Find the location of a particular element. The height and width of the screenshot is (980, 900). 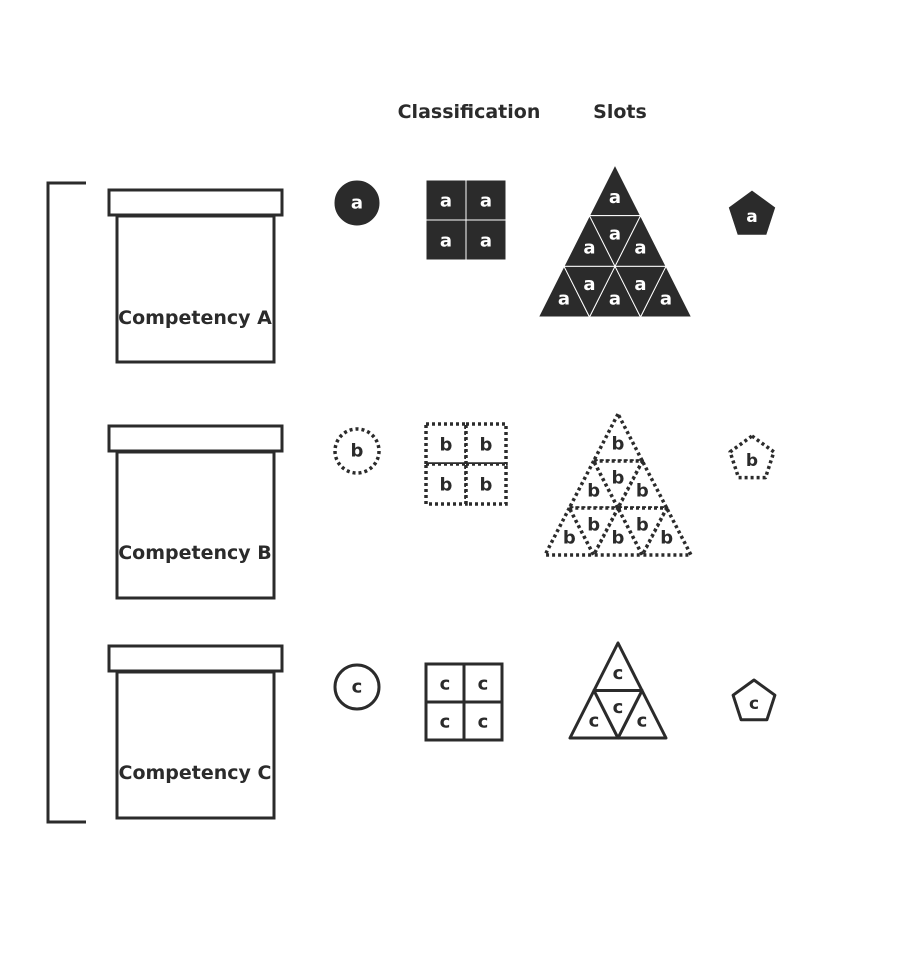

competency-row-c: Competency Cc c cc ccc cc c is located at coordinates (442, 730).